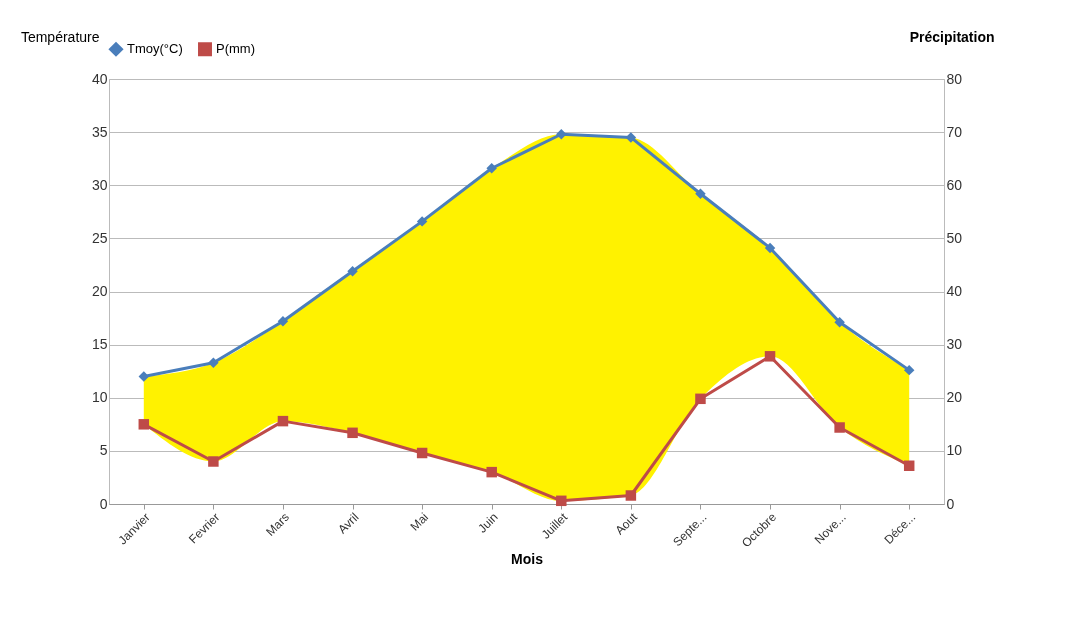  Describe the element at coordinates (954, 450) in the screenshot. I see `y2-tick-label: 10` at that location.